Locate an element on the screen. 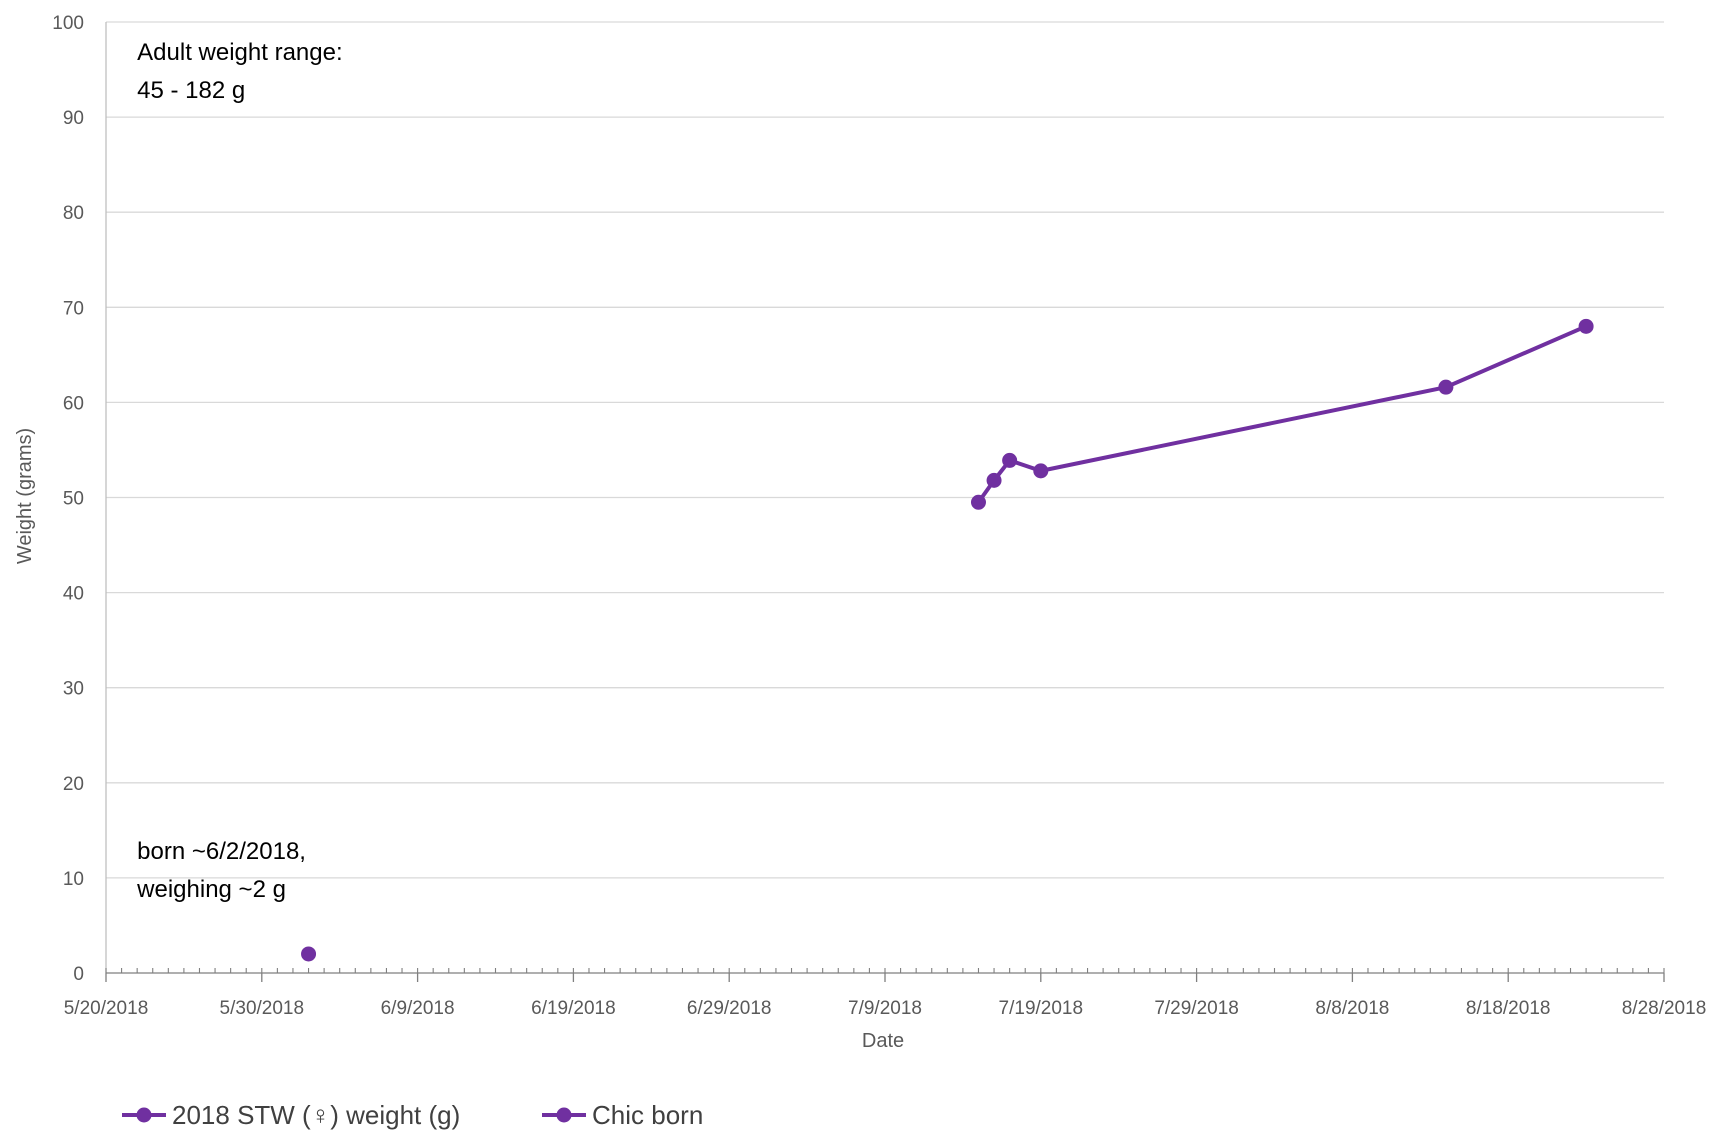 The image size is (1719, 1140). x-tick-label: 5/20/2018 is located at coordinates (106, 1008).